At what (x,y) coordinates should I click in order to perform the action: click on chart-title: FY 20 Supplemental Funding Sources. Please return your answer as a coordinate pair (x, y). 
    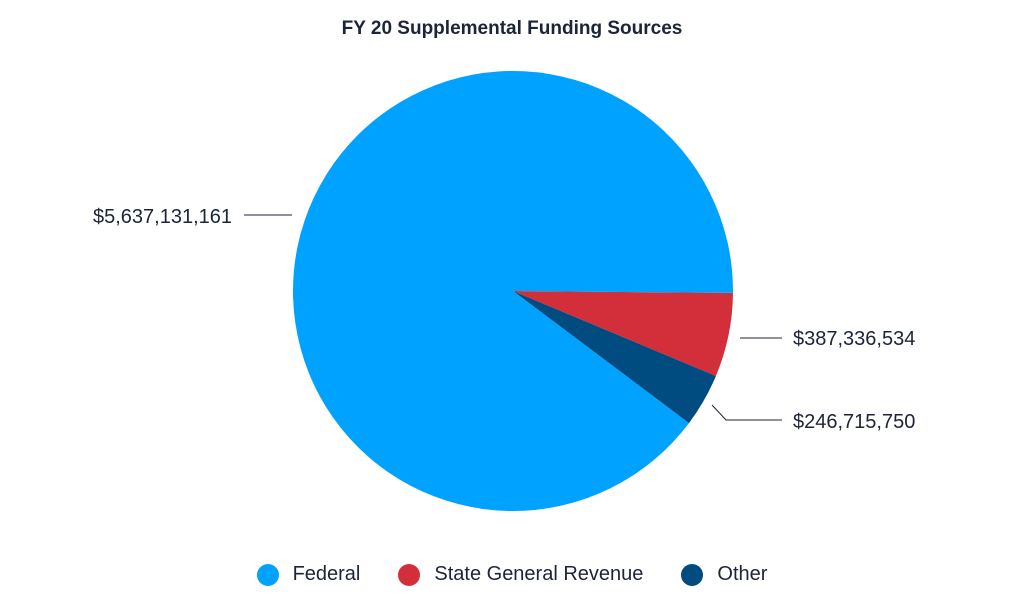
    Looking at the image, I should click on (512, 28).